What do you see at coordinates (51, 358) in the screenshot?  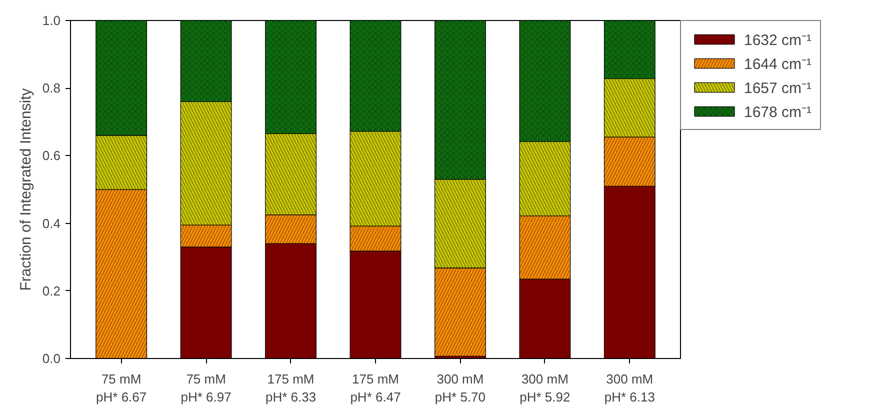 I see `y-tick-label: 0.0` at bounding box center [51, 358].